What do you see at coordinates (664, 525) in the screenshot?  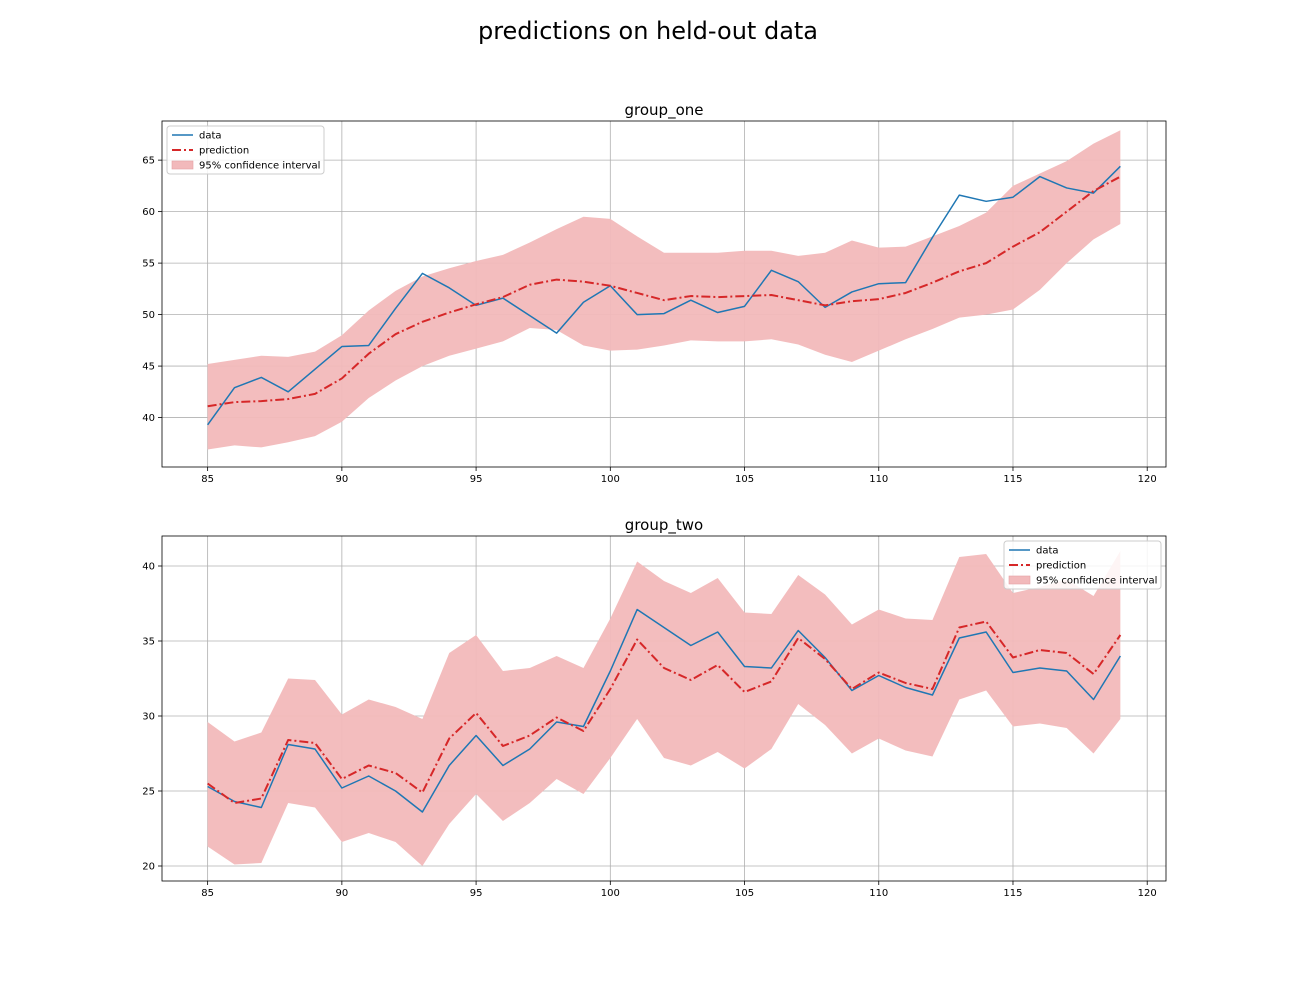 I see `plot-title: group_two` at bounding box center [664, 525].